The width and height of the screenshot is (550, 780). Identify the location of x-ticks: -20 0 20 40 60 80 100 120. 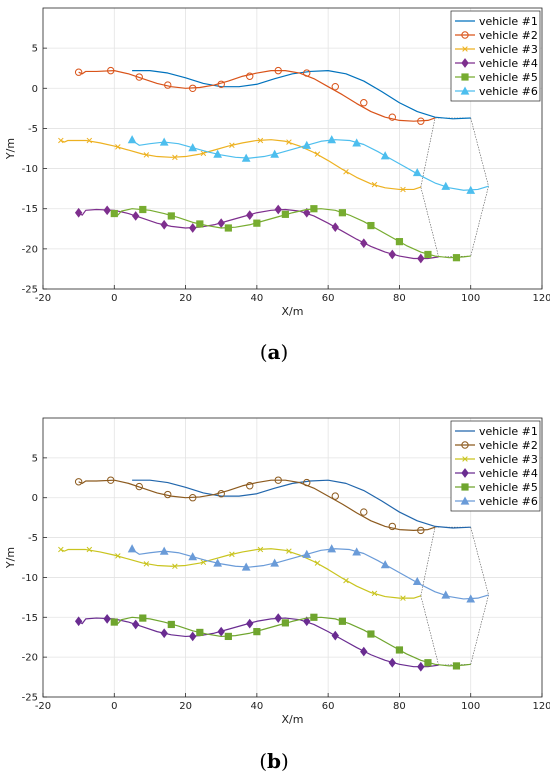
(292, 702).